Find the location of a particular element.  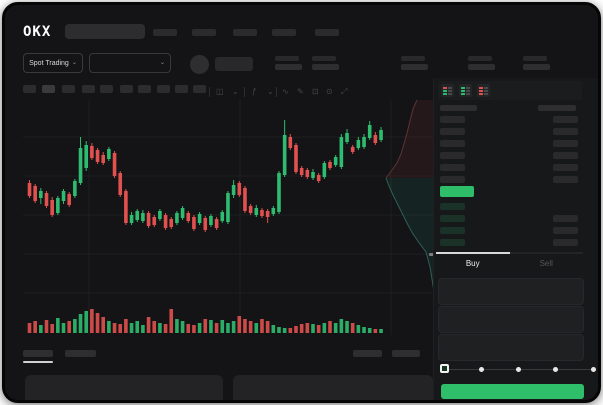

total-input is located at coordinates (511, 347).